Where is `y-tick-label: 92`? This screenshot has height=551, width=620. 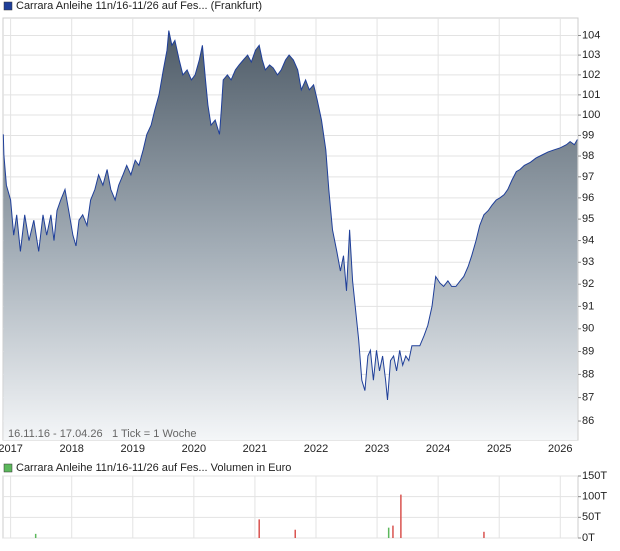
y-tick-label: 92 is located at coordinates (588, 284).